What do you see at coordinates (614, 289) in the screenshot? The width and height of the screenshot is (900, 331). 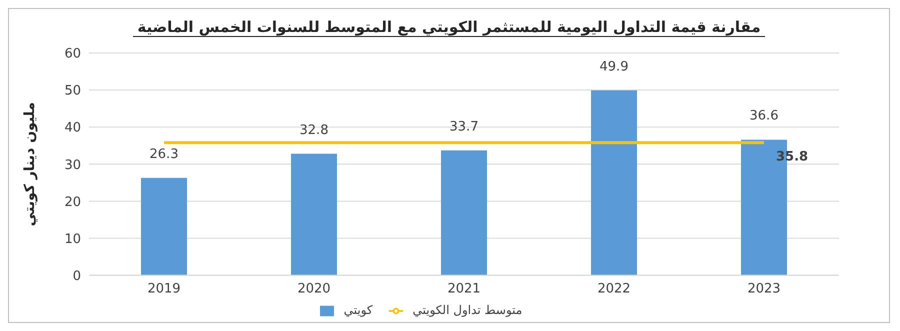 I see `x-tick-label: 2022` at bounding box center [614, 289].